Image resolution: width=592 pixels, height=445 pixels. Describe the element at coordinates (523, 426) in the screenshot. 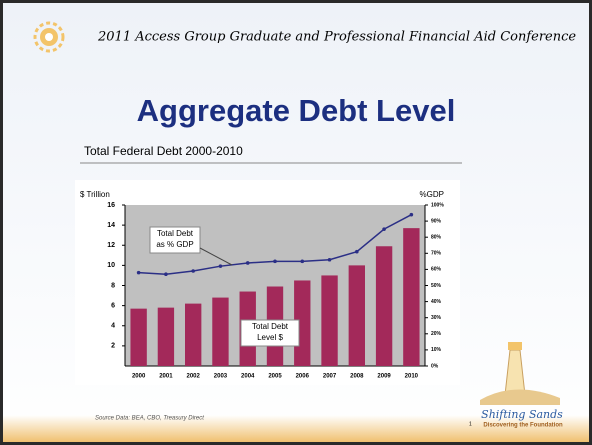

I see `logo-subtext: Discovering the Foundation` at that location.